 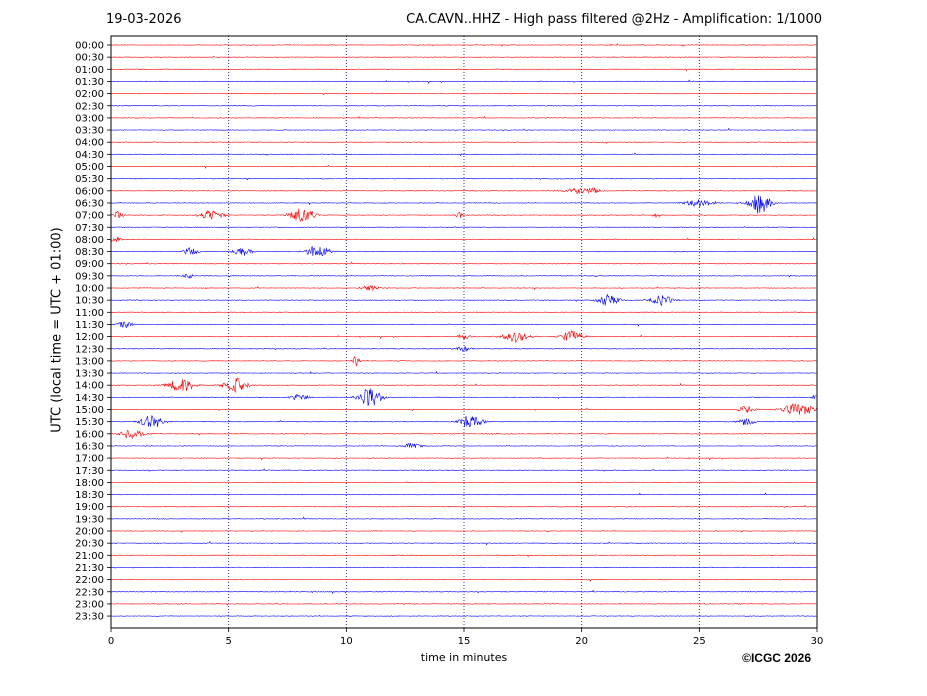 What do you see at coordinates (89, 532) in the screenshot?
I see `y-tick-label: 20:00` at bounding box center [89, 532].